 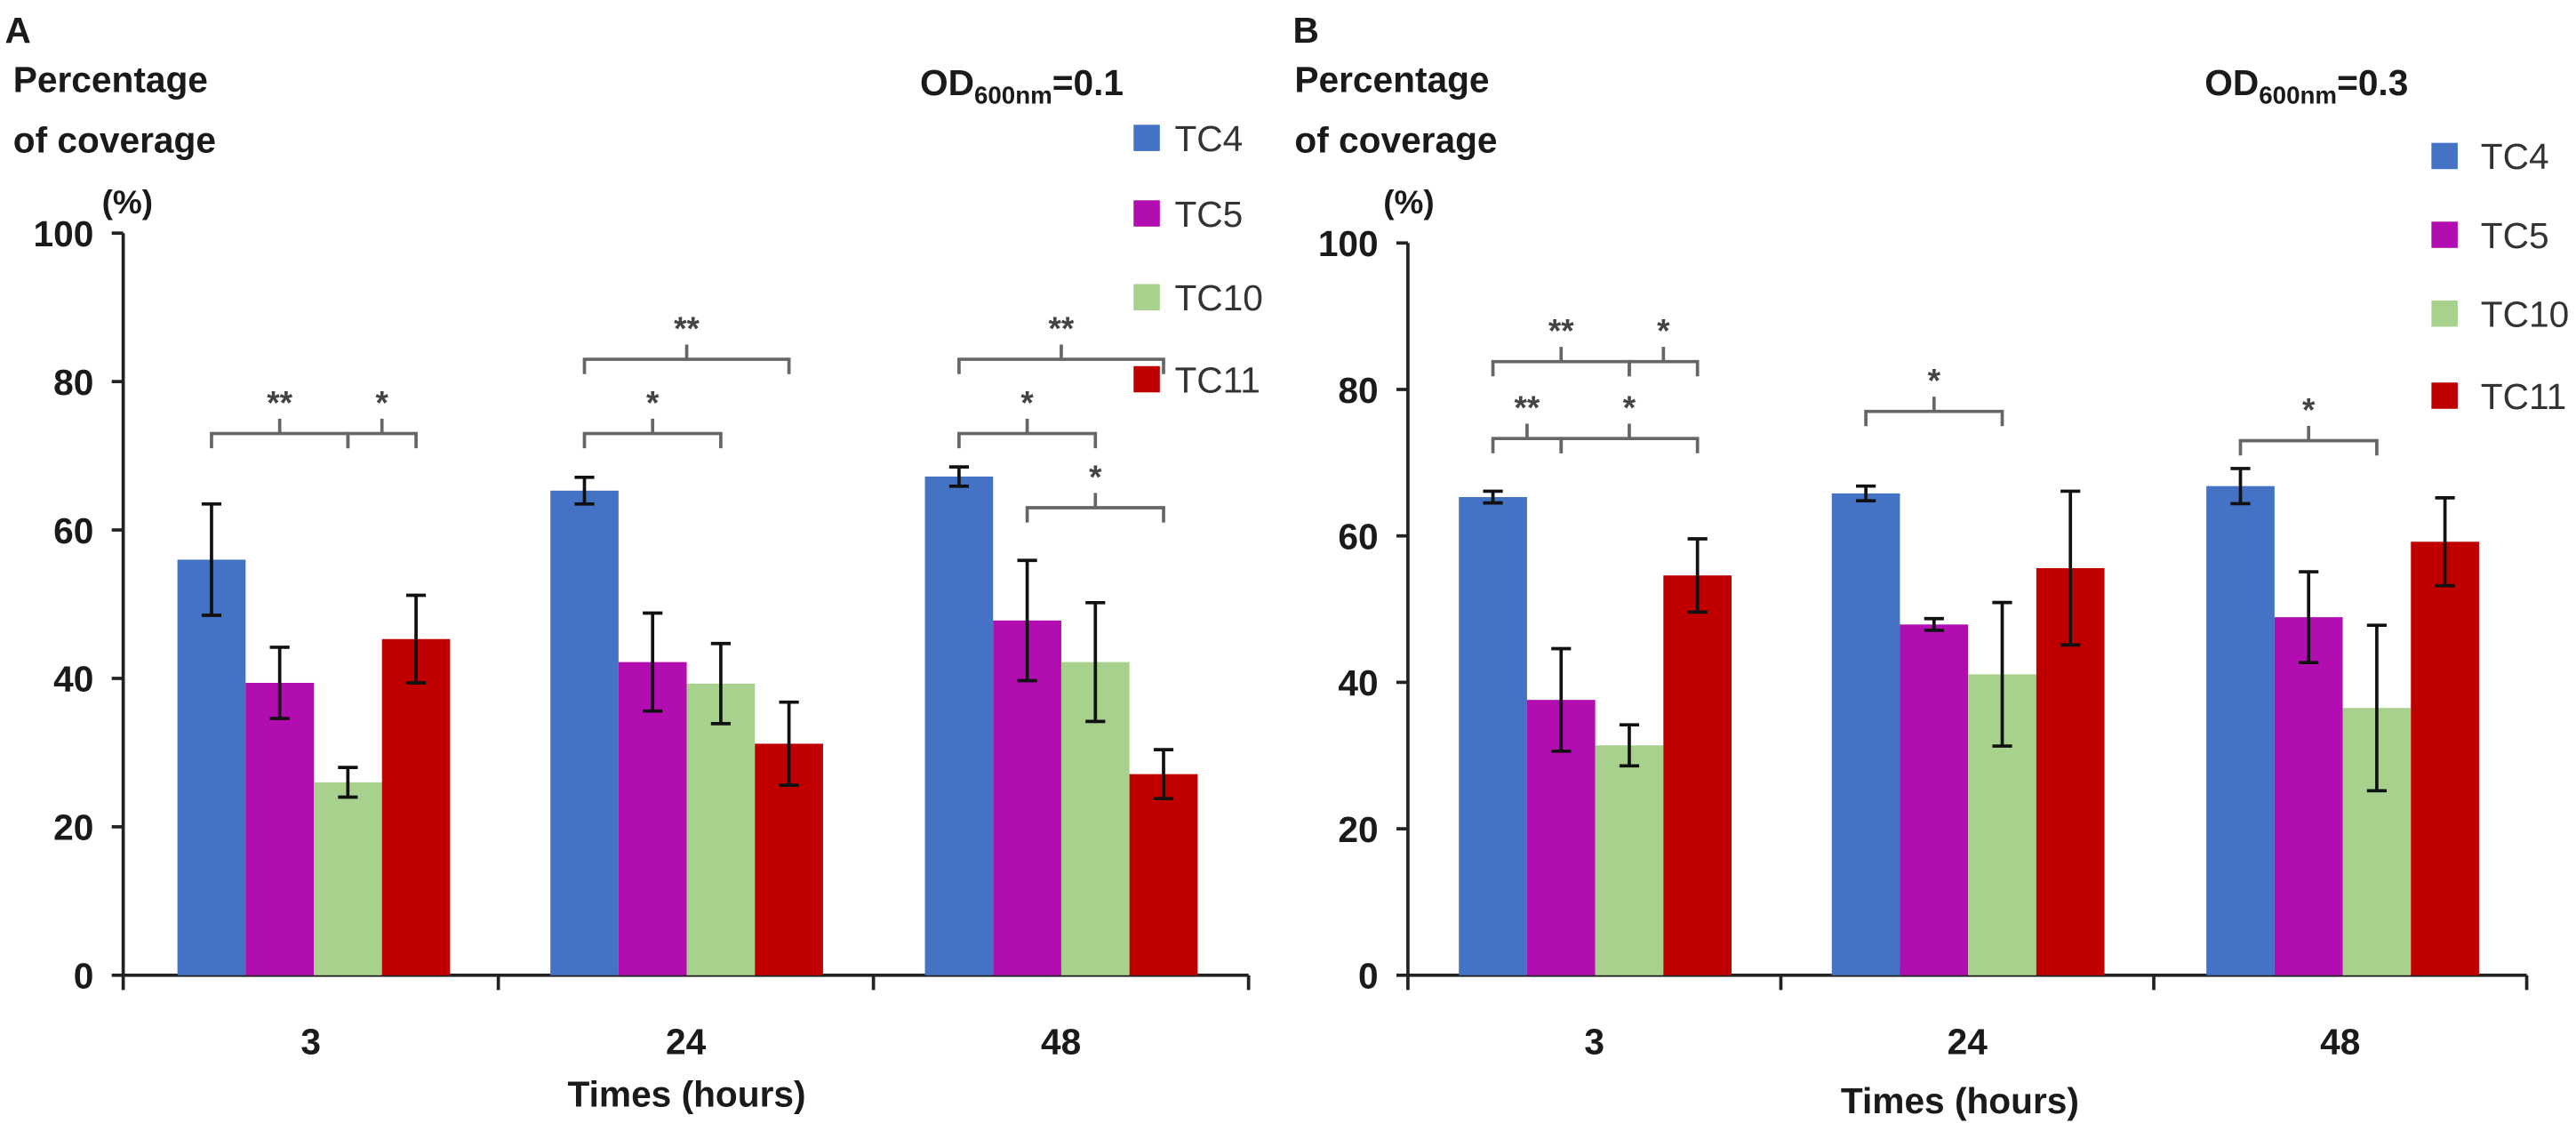 I want to click on chart-title: OD600nm=0.1, so click(x=1022, y=85).